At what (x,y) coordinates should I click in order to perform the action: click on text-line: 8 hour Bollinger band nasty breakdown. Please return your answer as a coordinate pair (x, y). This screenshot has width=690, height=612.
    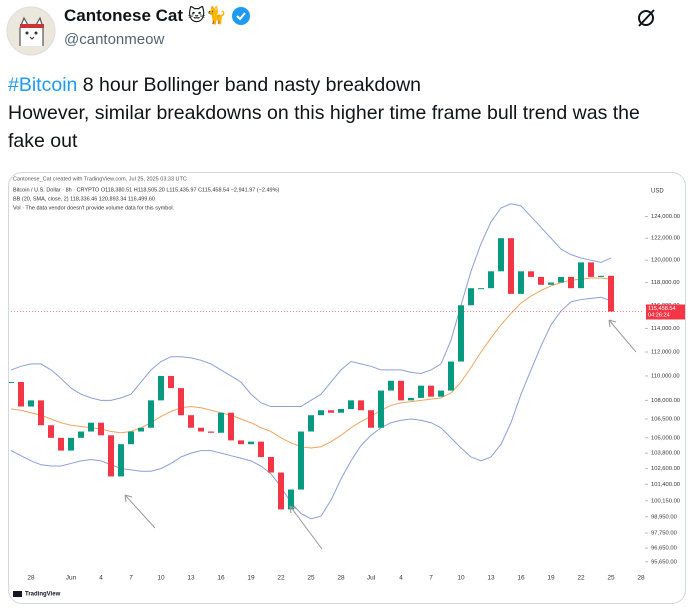
    Looking at the image, I should click on (249, 85).